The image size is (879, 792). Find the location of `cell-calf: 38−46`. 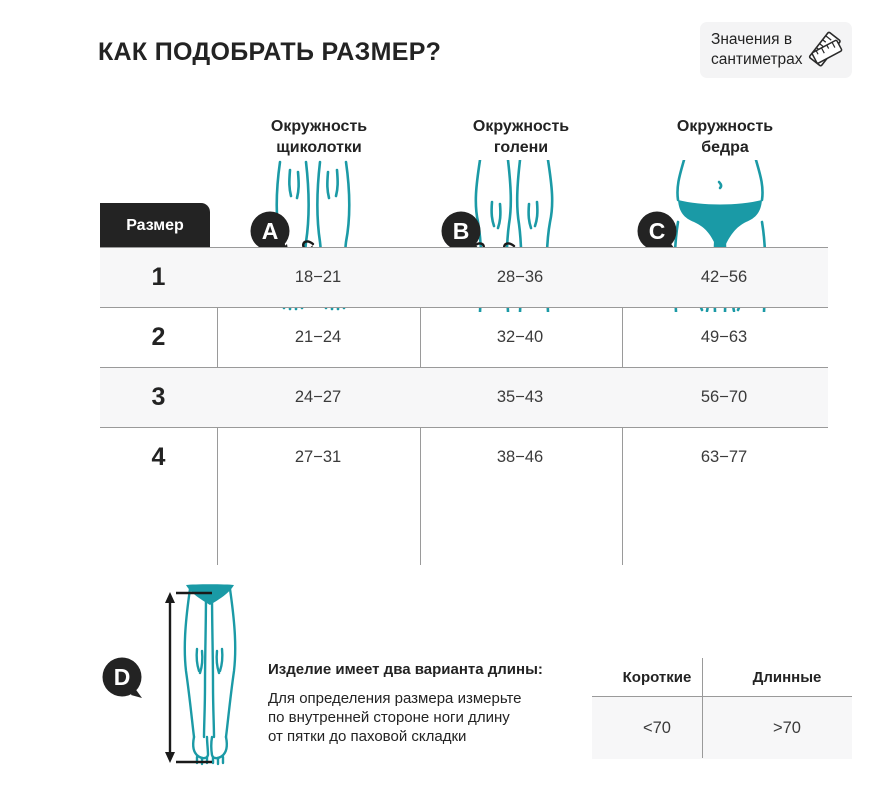

cell-calf: 38−46 is located at coordinates (520, 457).